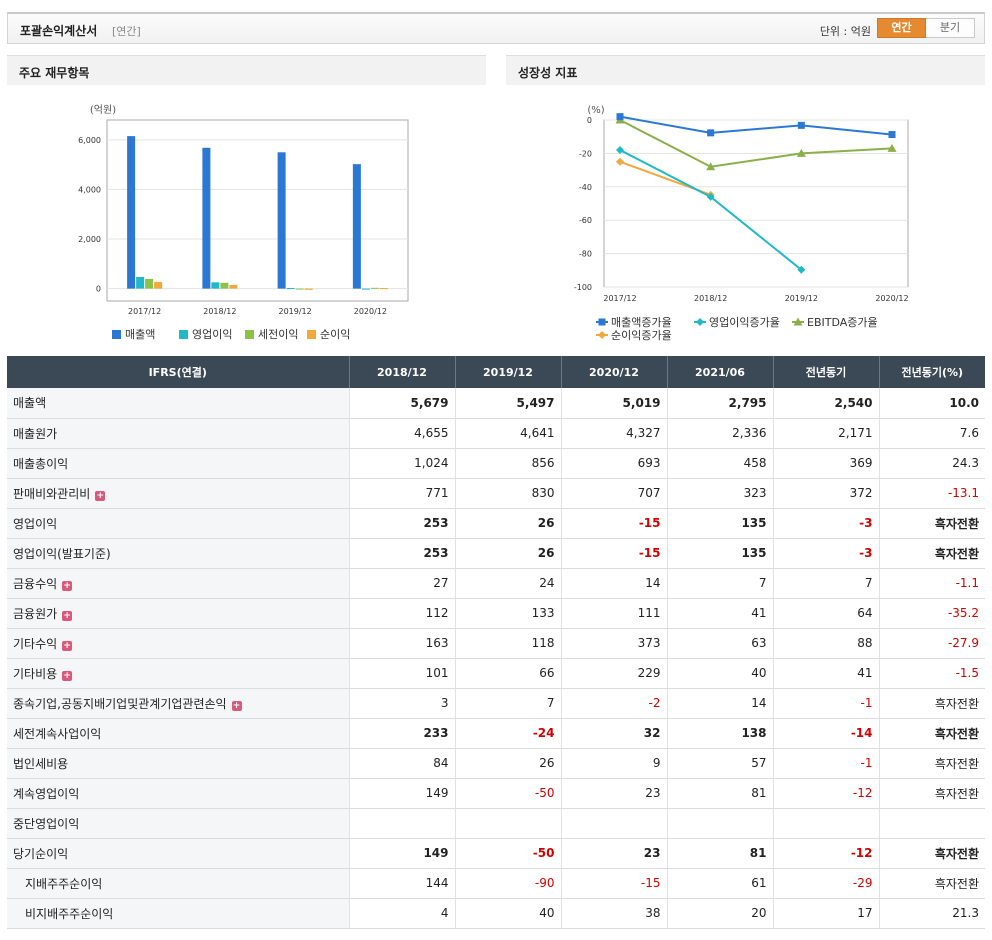 The width and height of the screenshot is (992, 940). What do you see at coordinates (69, 913) in the screenshot?
I see `row-label-text: 비지배주주순이익` at bounding box center [69, 913].